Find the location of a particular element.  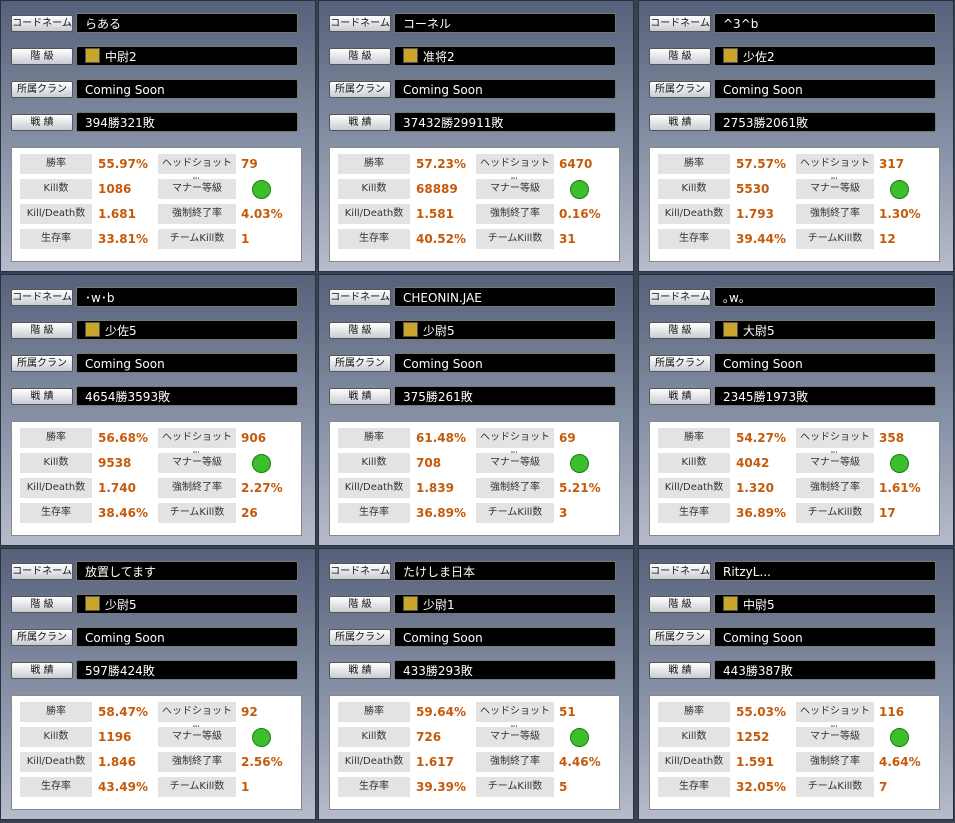

stat-value: 5 is located at coordinates (563, 787).